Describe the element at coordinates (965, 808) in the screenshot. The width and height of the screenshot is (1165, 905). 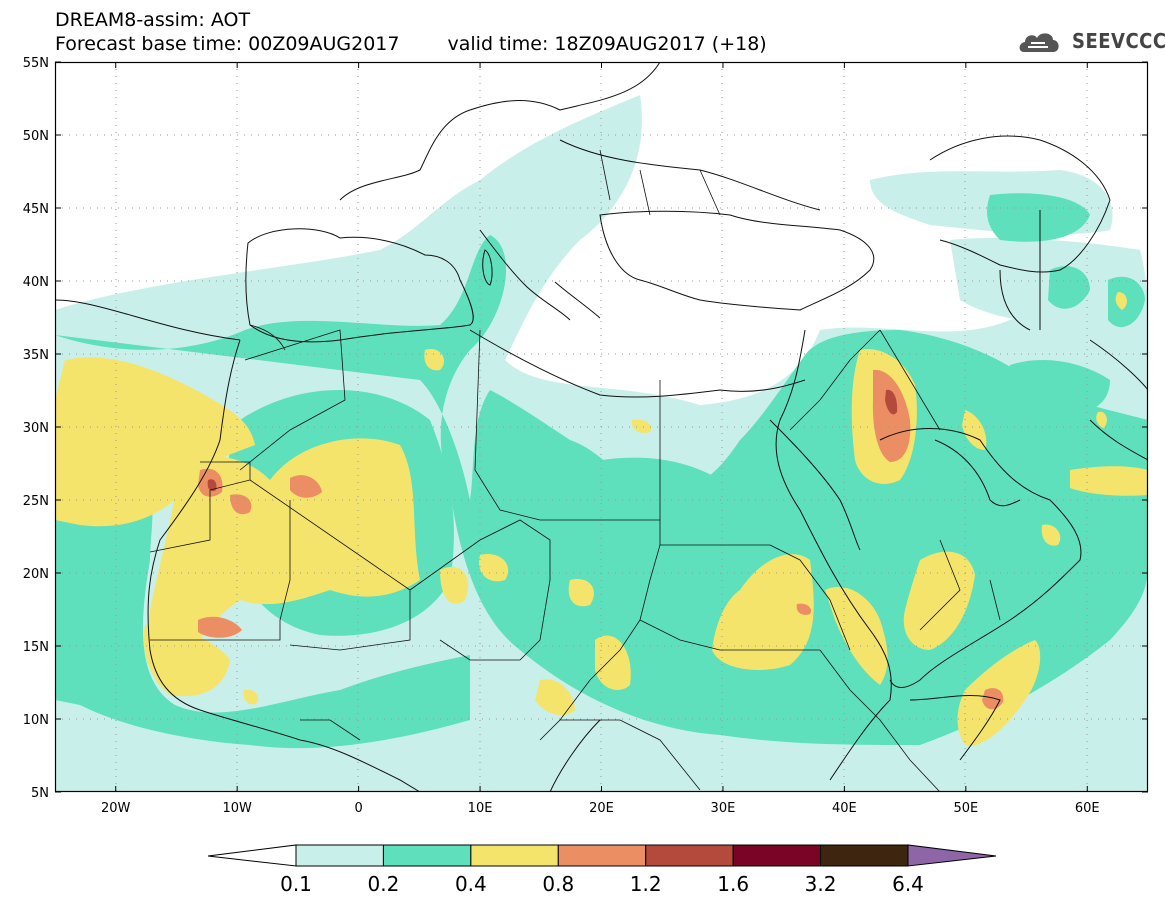
I see `lon-label: 50E` at that location.